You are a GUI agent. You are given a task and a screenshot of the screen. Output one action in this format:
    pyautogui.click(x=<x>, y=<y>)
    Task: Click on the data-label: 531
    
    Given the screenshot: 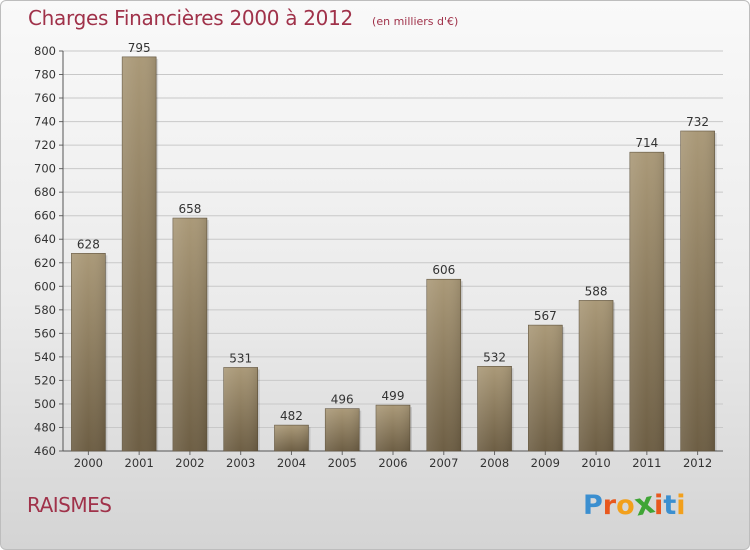 What is the action you would take?
    pyautogui.click(x=240, y=358)
    